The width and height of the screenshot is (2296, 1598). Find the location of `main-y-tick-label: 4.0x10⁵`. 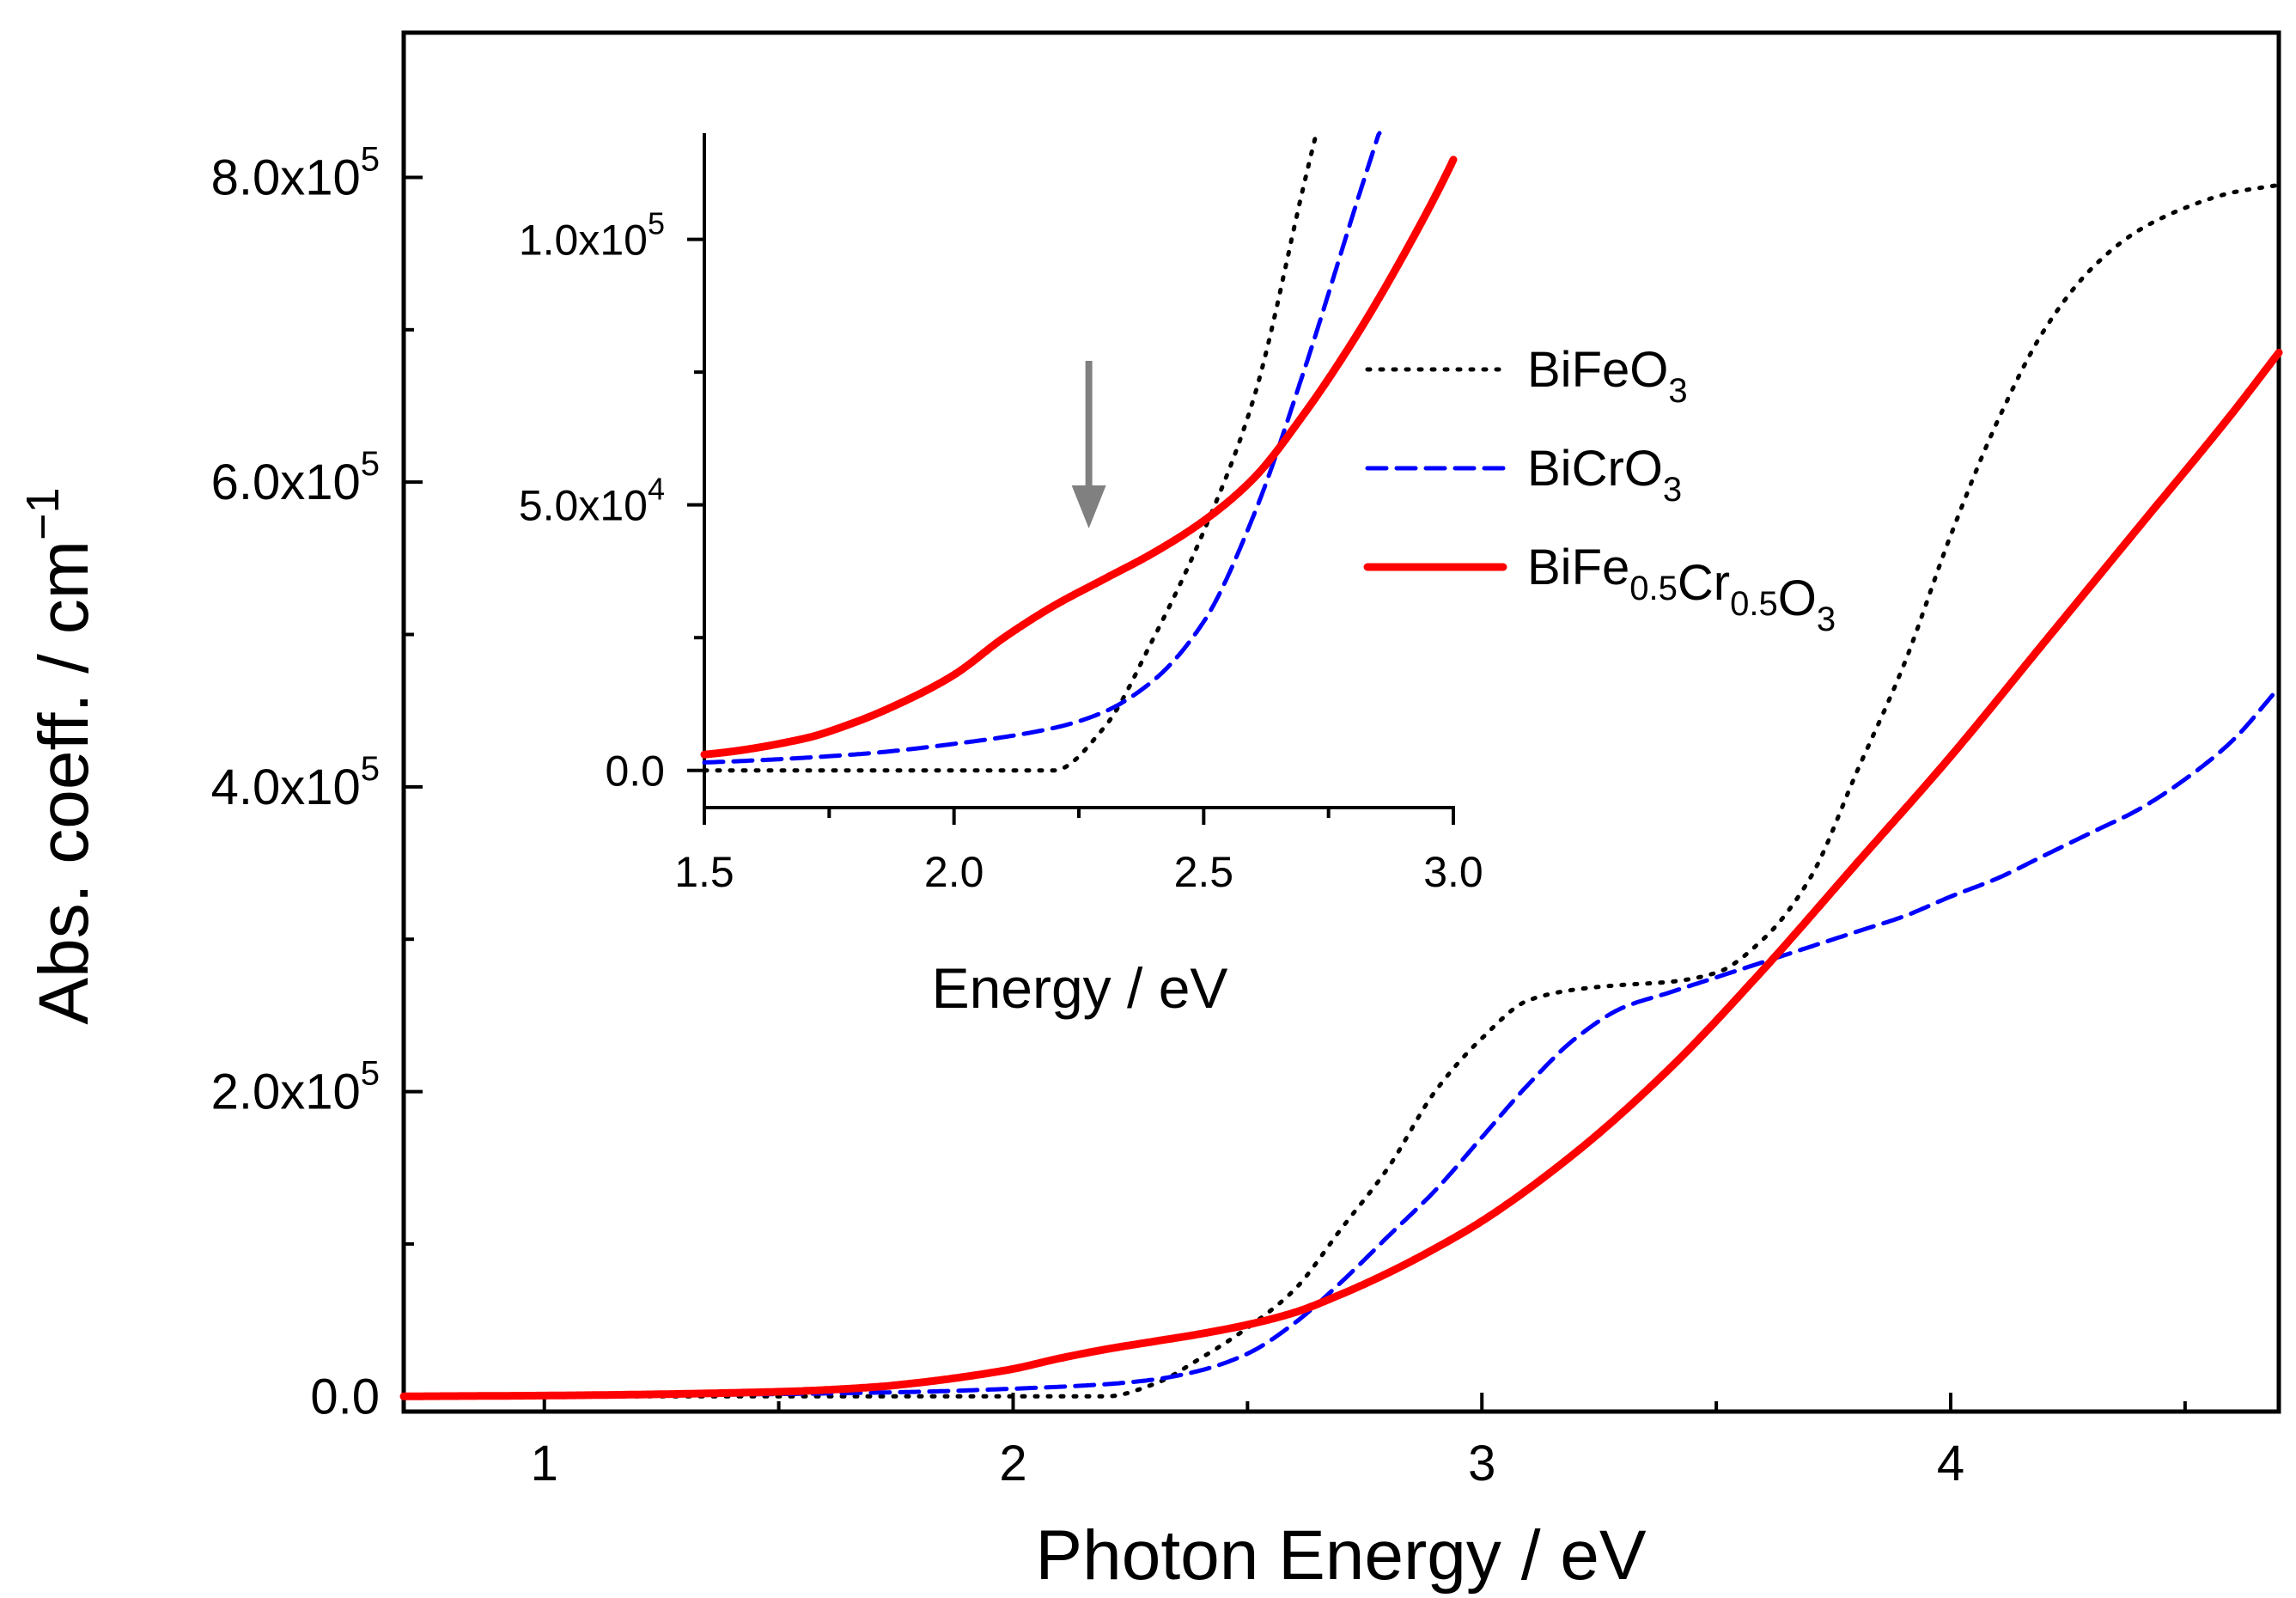

main-y-tick-label: 4.0x10⁵ is located at coordinates (295, 782).